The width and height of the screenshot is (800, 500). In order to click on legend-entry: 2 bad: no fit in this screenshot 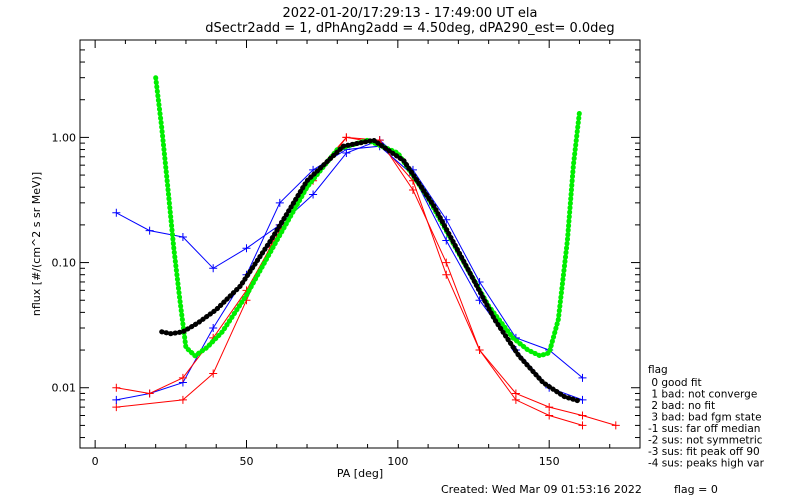, I will do `click(681, 406)`.